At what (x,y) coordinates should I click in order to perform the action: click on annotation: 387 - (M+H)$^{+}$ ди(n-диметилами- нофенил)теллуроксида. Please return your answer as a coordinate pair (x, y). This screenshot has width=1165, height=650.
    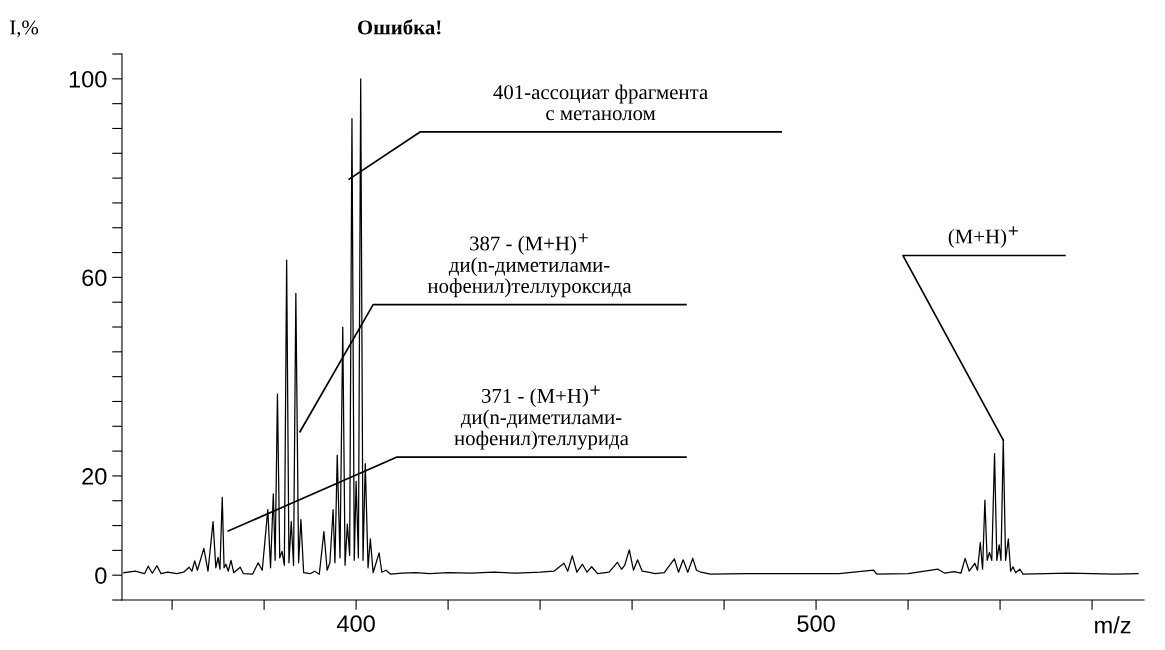
    Looking at the image, I should click on (529, 265).